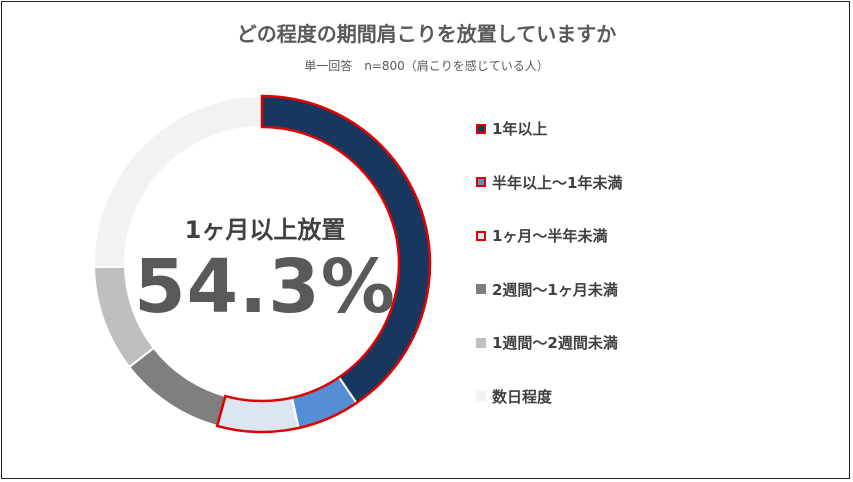 The width and height of the screenshot is (853, 482). I want to click on legend-label: 1週間～2週間未満, so click(555, 343).